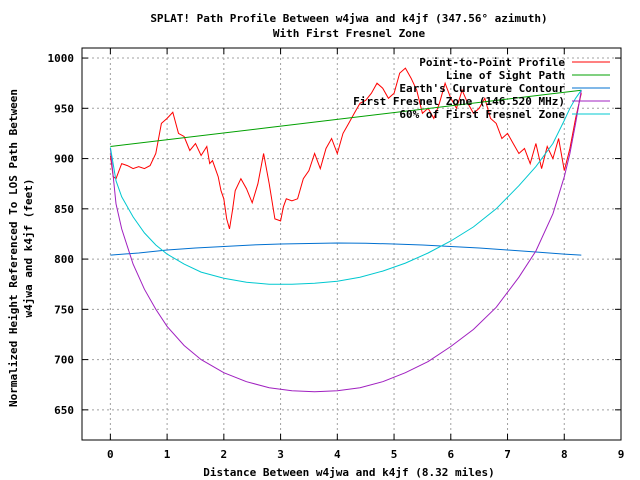 This screenshot has width=640, height=480. What do you see at coordinates (346, 249) in the screenshot?
I see `series-line-earth-s-curvature-contour` at bounding box center [346, 249].